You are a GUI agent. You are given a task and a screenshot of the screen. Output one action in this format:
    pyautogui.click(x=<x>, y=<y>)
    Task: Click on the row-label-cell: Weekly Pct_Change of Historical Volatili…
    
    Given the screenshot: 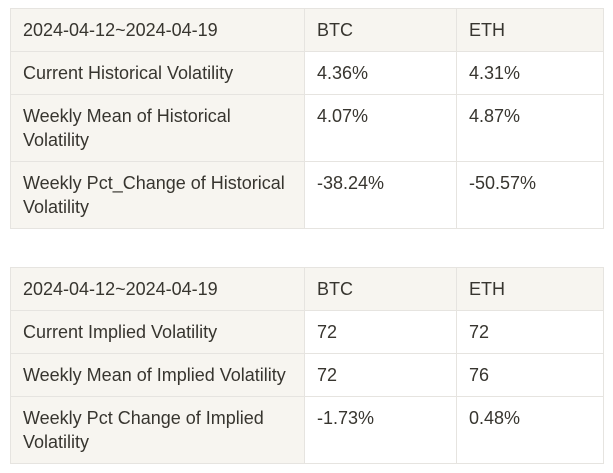 What is the action you would take?
    pyautogui.click(x=157, y=195)
    